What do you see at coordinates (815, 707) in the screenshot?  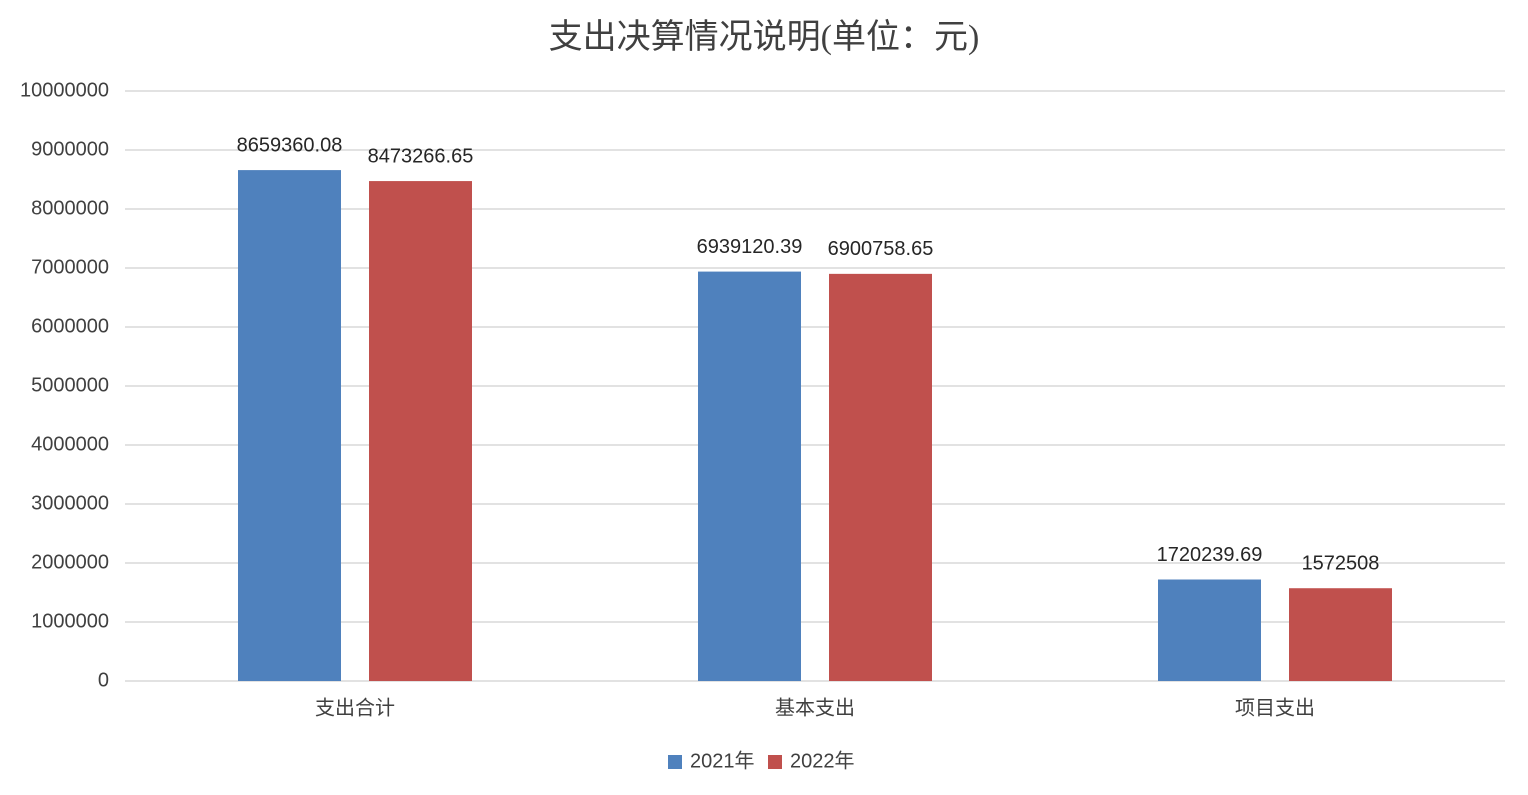 I see `x-tick-label: 基本支出` at bounding box center [815, 707].